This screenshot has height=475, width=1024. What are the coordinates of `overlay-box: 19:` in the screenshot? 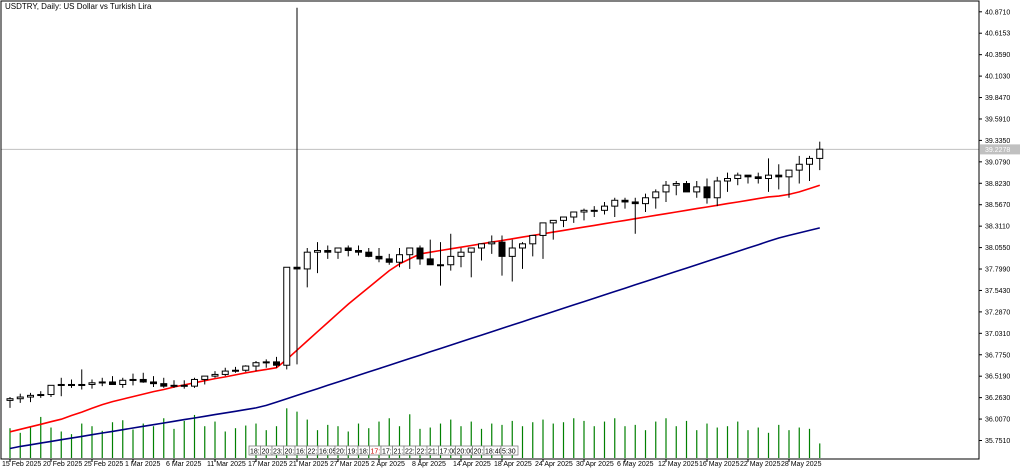 It's located at (352, 450).